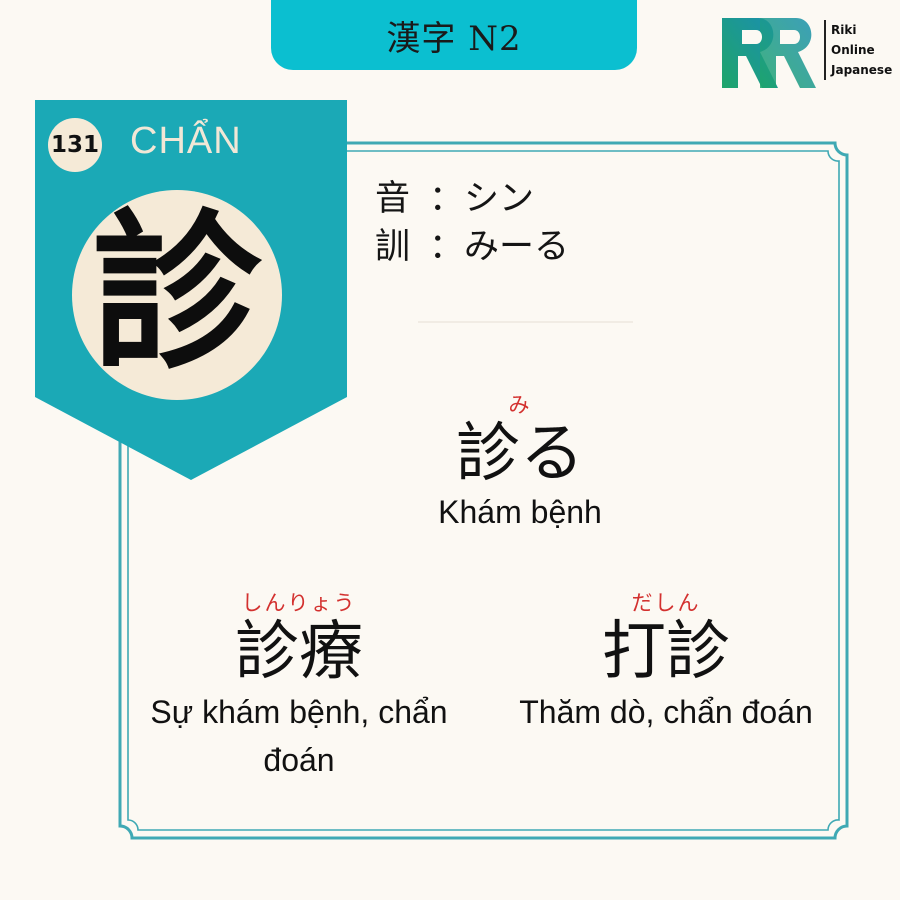 The height and width of the screenshot is (900, 900). What do you see at coordinates (520, 454) in the screenshot?
I see `vocab-word: 診る` at bounding box center [520, 454].